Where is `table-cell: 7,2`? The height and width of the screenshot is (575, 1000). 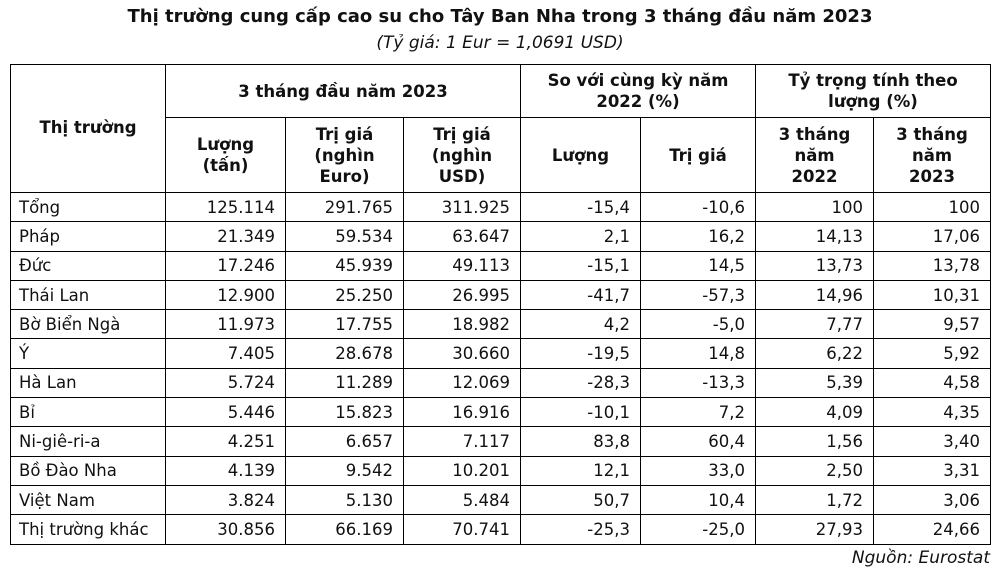
table-cell: 7,2 is located at coordinates (698, 412).